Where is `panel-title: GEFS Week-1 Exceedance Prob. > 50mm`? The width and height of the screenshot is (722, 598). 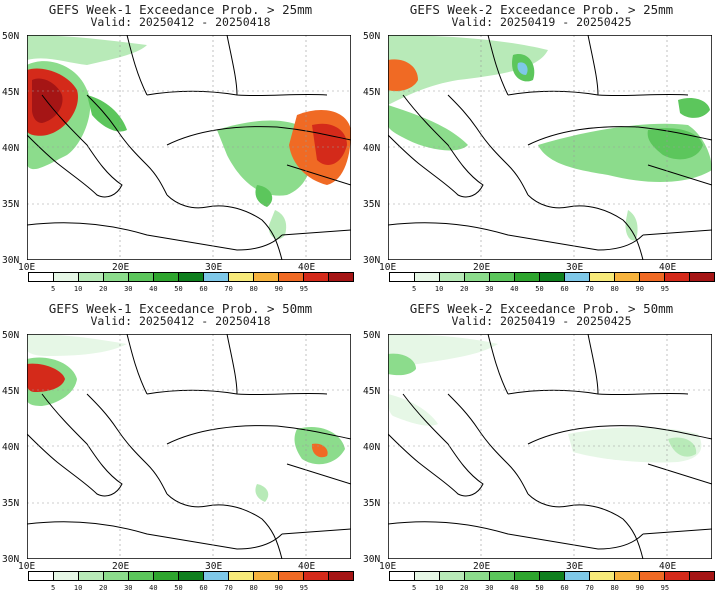
panel-title: GEFS Week-1 Exceedance Prob. > 50mm is located at coordinates (180, 308).